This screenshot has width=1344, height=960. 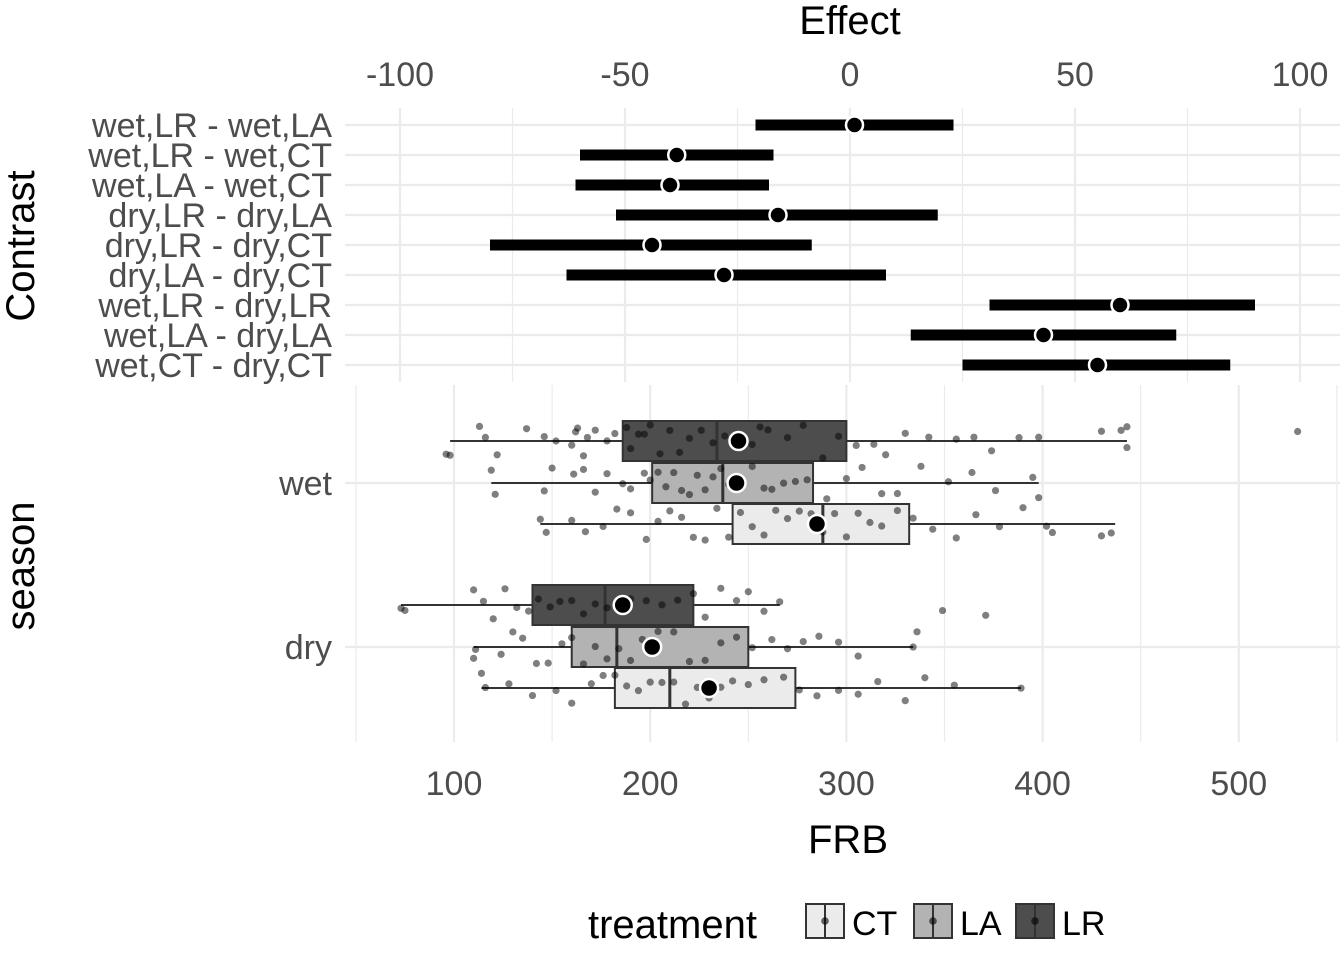 What do you see at coordinates (1238, 784) in the screenshot?
I see `frb-tick-label: 500` at bounding box center [1238, 784].